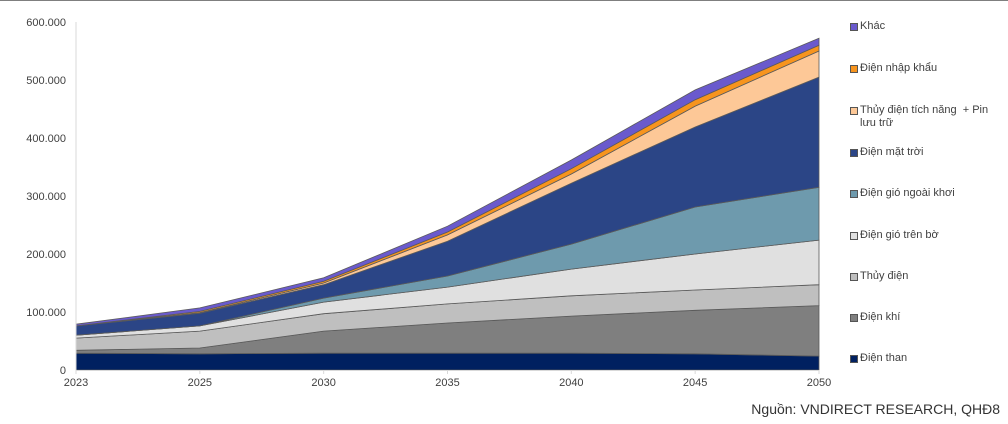 This screenshot has height=424, width=1008. I want to click on x-tick-label: 2030, so click(323, 383).